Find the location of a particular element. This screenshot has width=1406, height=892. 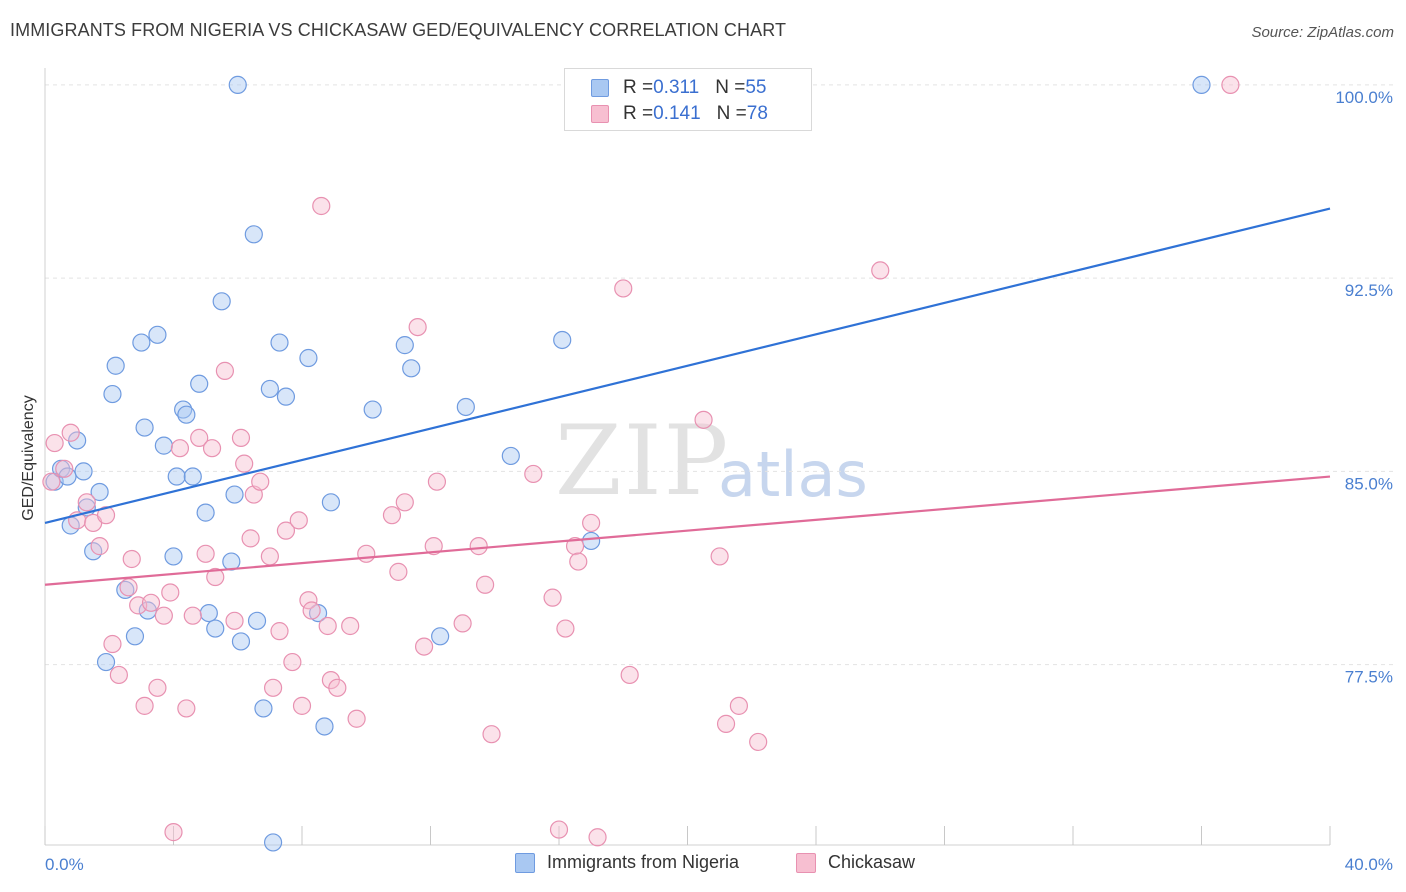

x-tick-label: 40.0% is located at coordinates (1369, 864).